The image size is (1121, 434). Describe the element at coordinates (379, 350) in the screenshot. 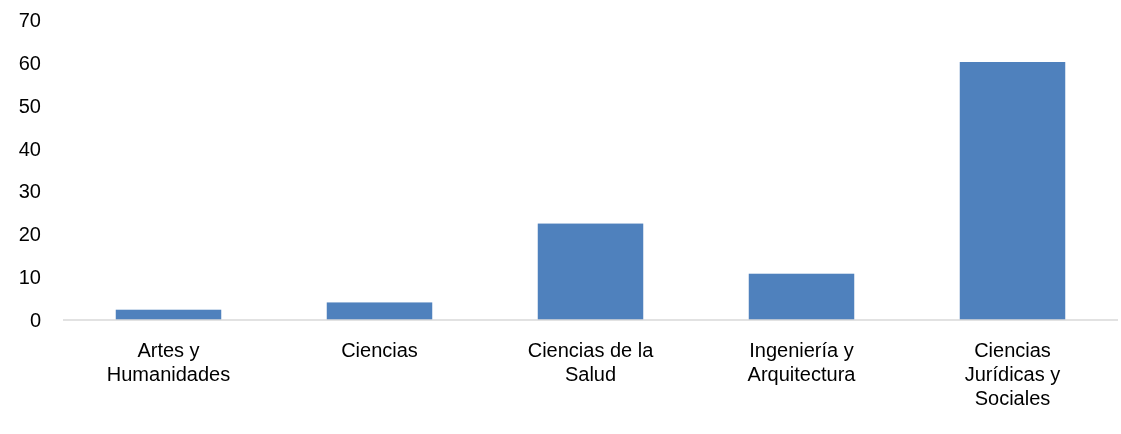

I see `x-tick-label: Ciencias` at that location.